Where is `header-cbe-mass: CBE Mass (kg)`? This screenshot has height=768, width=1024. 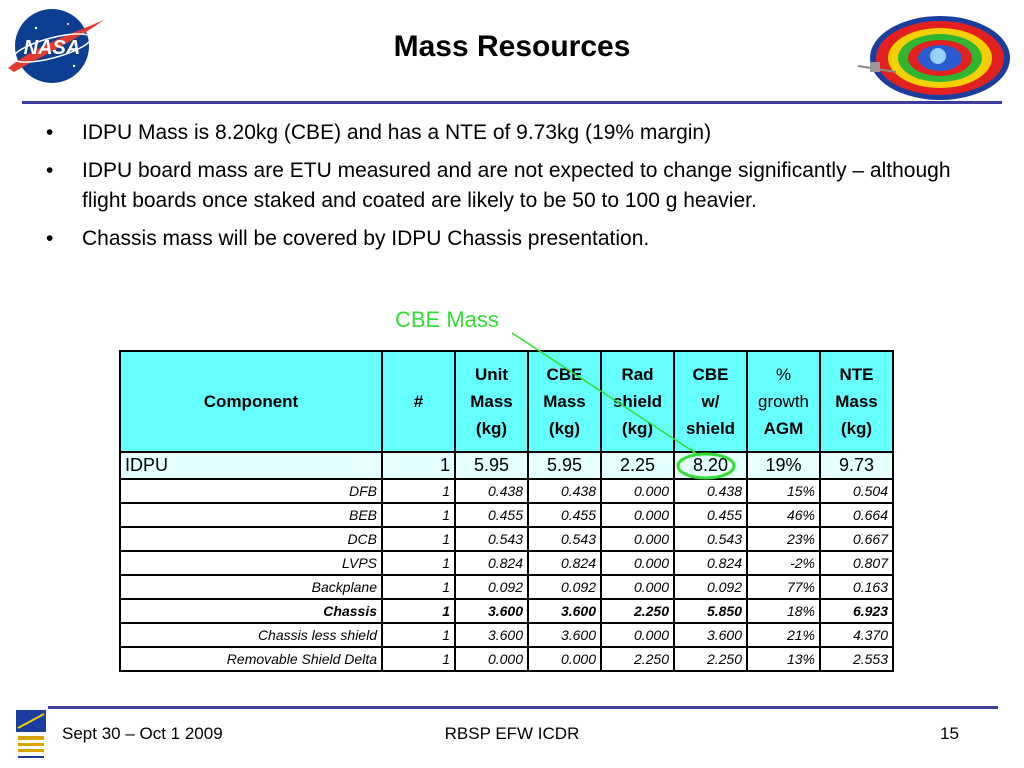 header-cbe-mass: CBE Mass (kg) is located at coordinates (564, 401).